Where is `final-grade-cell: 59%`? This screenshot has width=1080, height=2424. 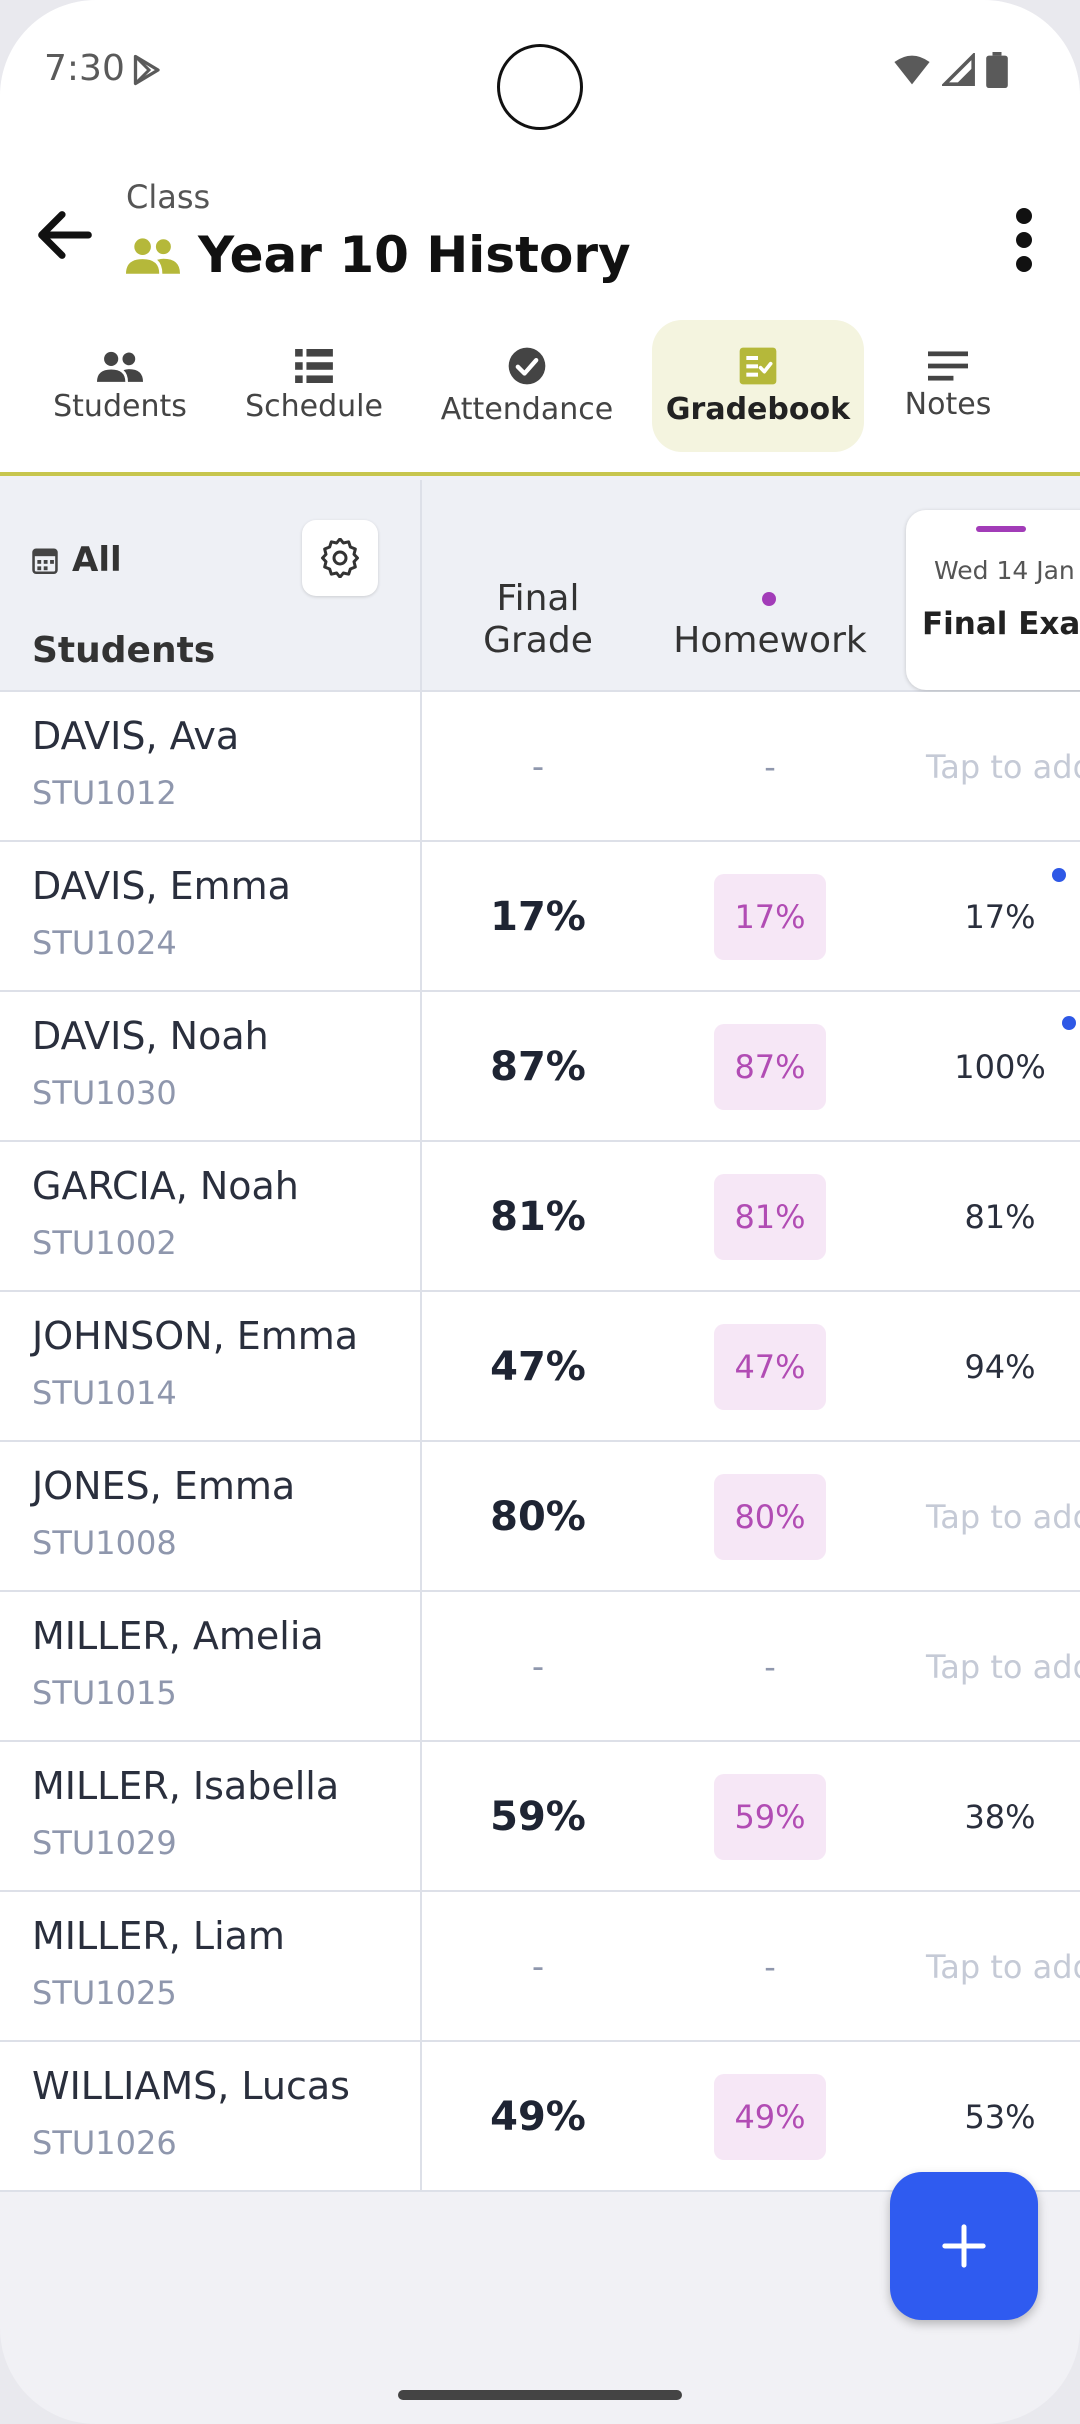
final-grade-cell: 59% is located at coordinates (538, 1817).